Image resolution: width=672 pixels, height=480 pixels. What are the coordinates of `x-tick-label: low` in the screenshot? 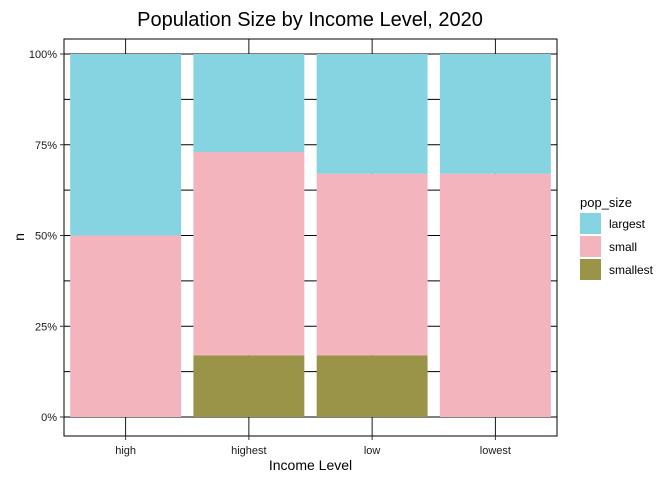 It's located at (372, 451).